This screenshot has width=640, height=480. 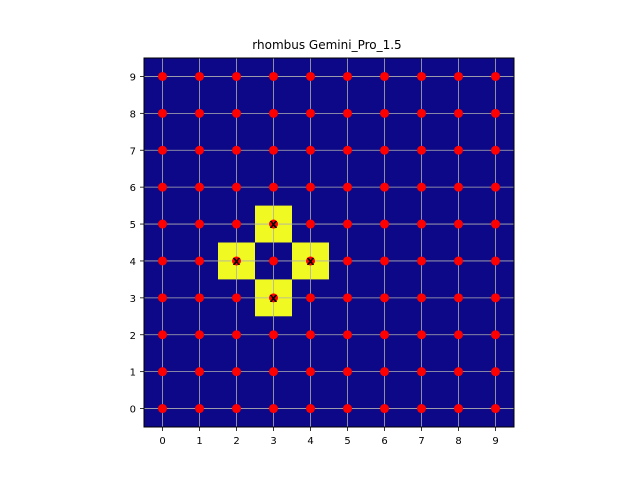 I want to click on cell-label-2: X, so click(x=311, y=262).